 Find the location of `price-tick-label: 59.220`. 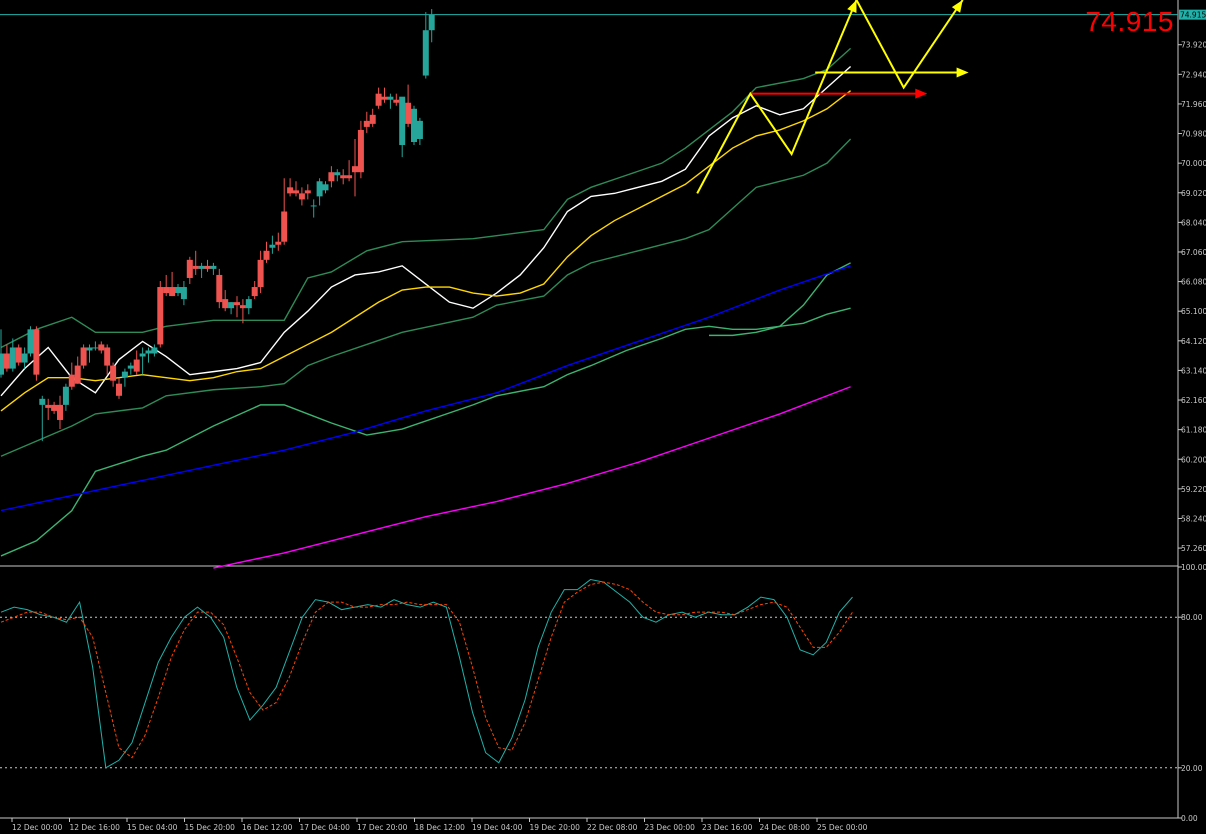

price-tick-label: 59.220 is located at coordinates (1193, 489).